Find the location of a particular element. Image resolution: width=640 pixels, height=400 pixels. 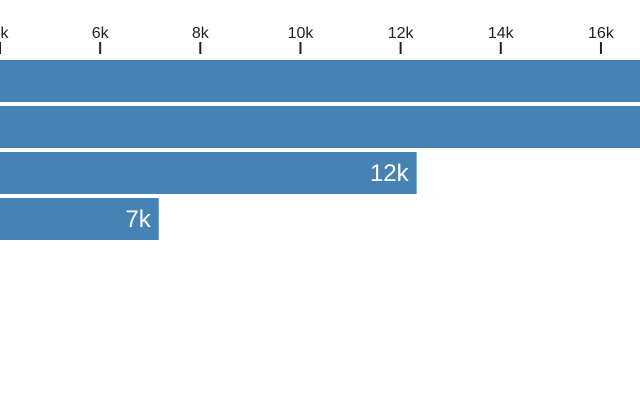

x-tick-label: 16k is located at coordinates (601, 33).